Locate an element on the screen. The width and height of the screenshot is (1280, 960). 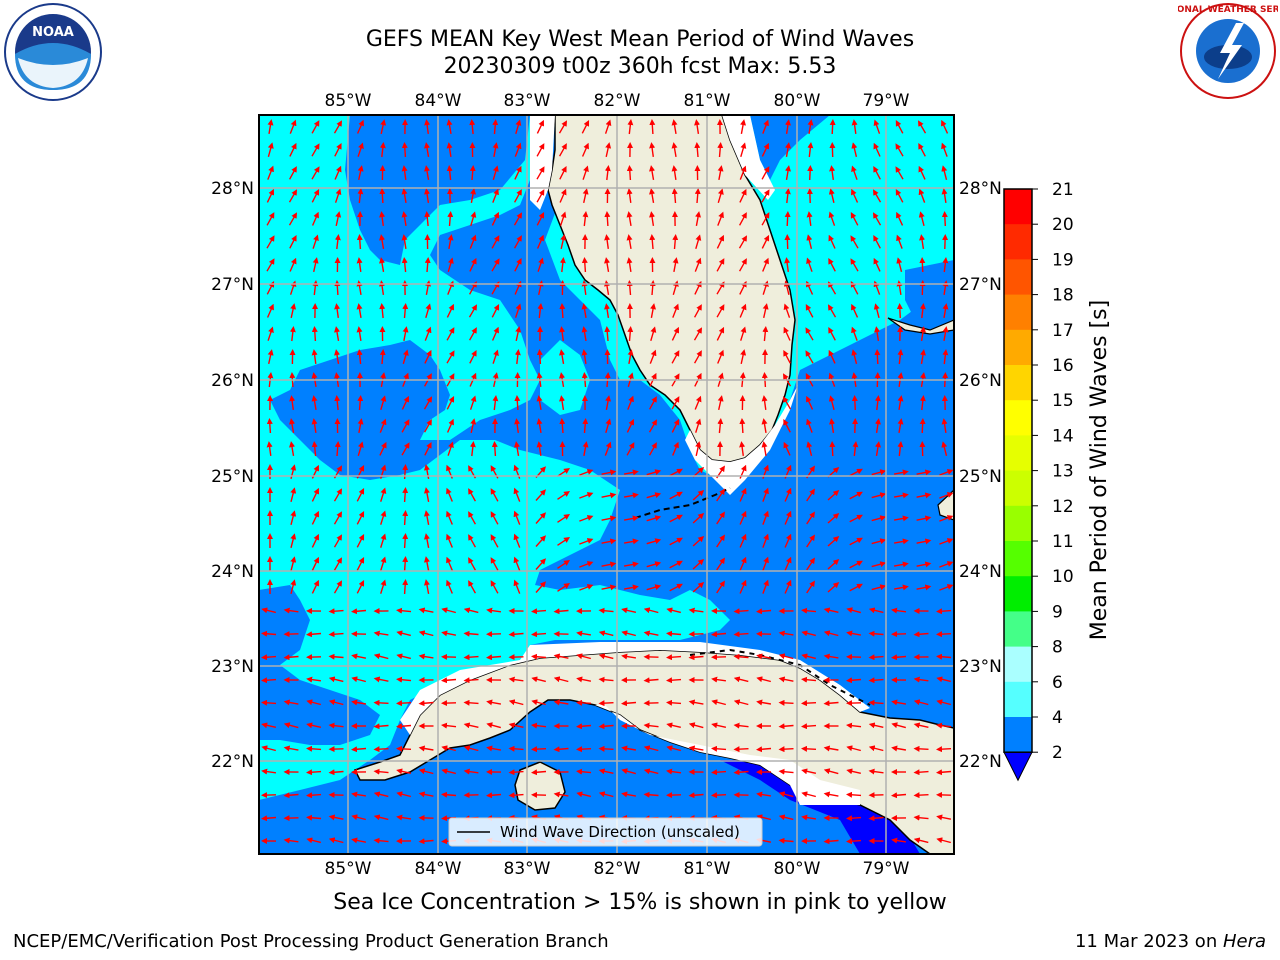
lon-label: 80°W is located at coordinates (797, 869).